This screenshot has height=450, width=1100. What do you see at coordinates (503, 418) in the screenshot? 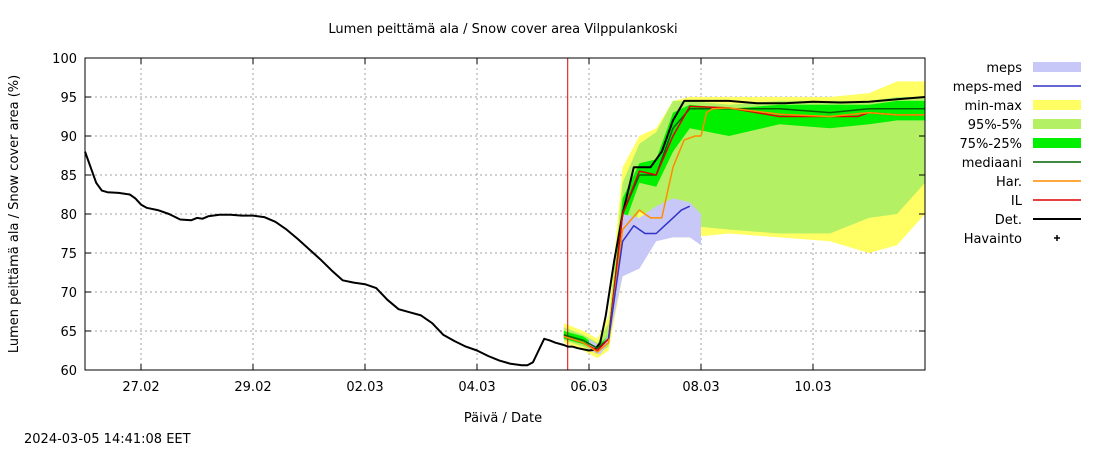
I see `x-axis-label: Päivä / Date` at bounding box center [503, 418].